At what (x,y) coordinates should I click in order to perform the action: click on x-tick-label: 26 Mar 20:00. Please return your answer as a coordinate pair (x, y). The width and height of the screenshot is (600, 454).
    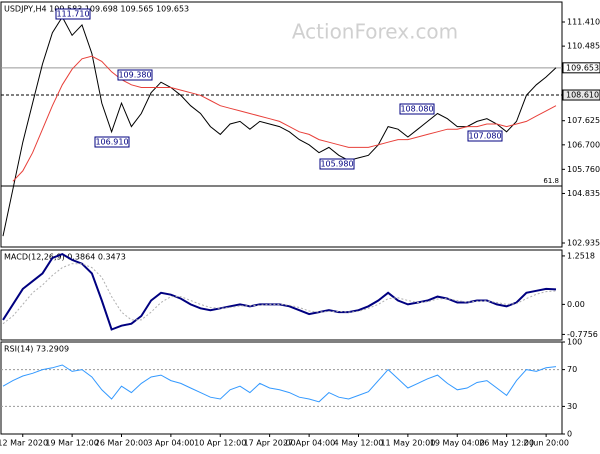
    Looking at the image, I should click on (121, 443).